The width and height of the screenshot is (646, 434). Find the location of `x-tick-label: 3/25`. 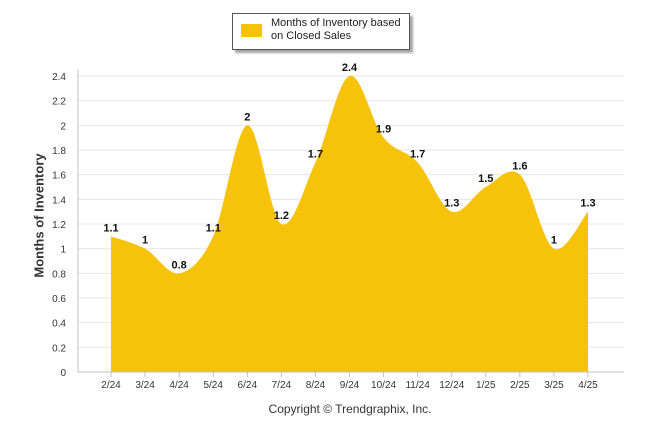

x-tick-label: 3/25 is located at coordinates (554, 385).